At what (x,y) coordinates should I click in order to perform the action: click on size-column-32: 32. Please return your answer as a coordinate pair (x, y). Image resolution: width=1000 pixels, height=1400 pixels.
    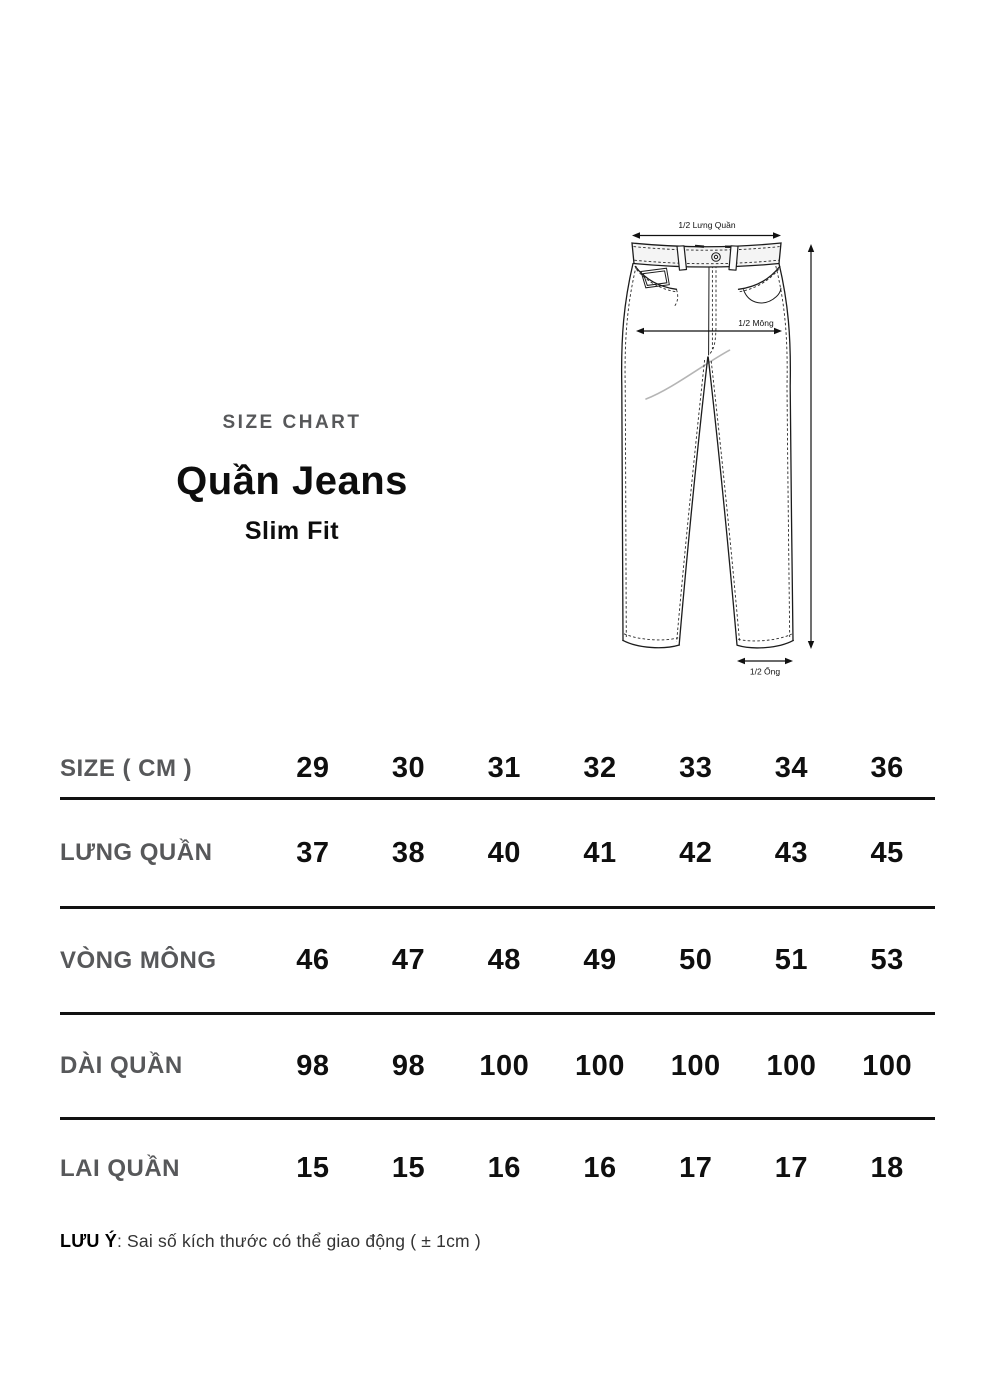
    Looking at the image, I should click on (600, 768).